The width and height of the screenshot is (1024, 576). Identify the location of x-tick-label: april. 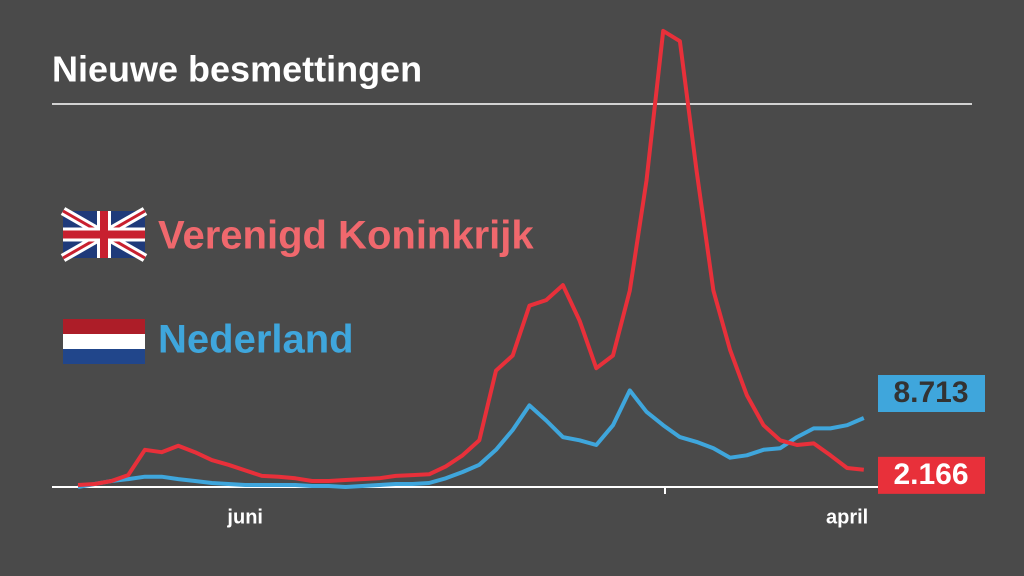
(847, 517).